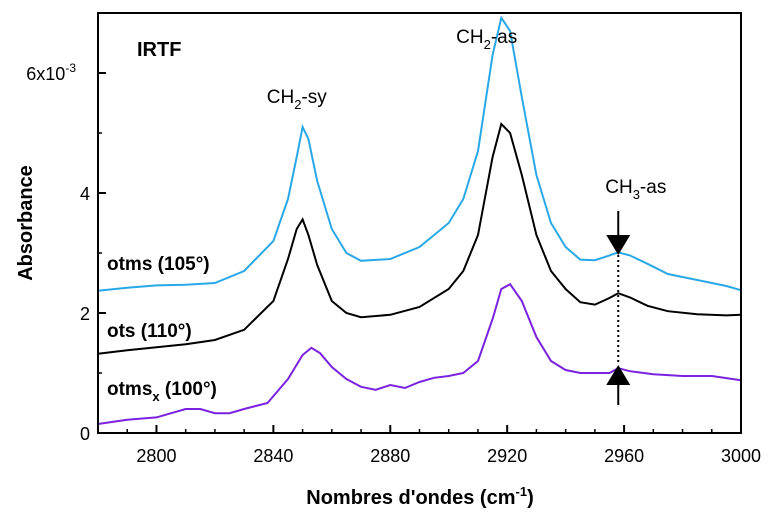 The width and height of the screenshot is (773, 516). I want to click on x-tick-label: 2880, so click(390, 456).